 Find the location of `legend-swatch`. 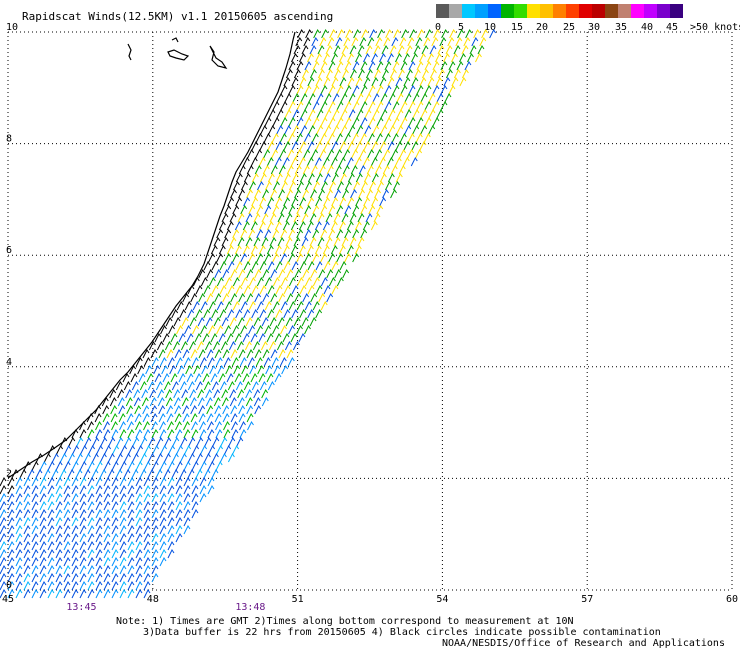

legend-swatch is located at coordinates (676, 11).